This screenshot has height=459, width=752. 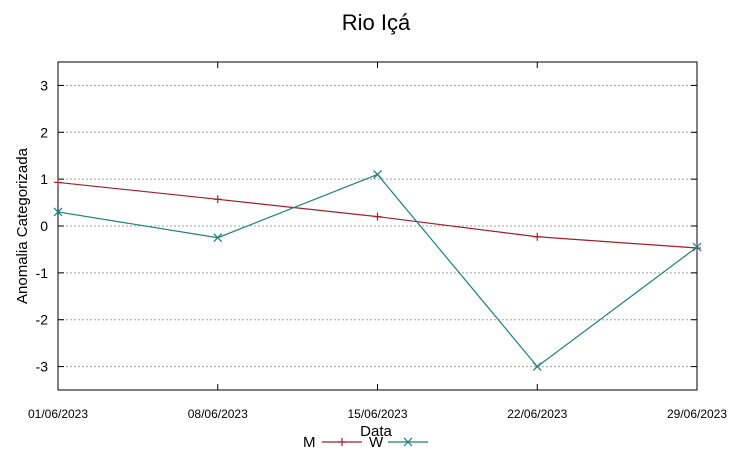 I want to click on y-tick-label: -2, so click(x=42, y=320).